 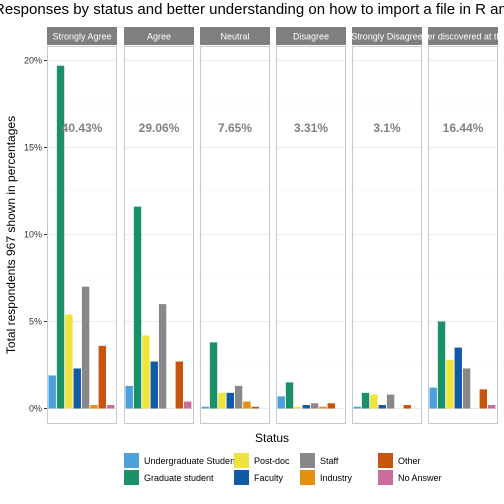 I want to click on legend-label: Staff, so click(x=329, y=461).